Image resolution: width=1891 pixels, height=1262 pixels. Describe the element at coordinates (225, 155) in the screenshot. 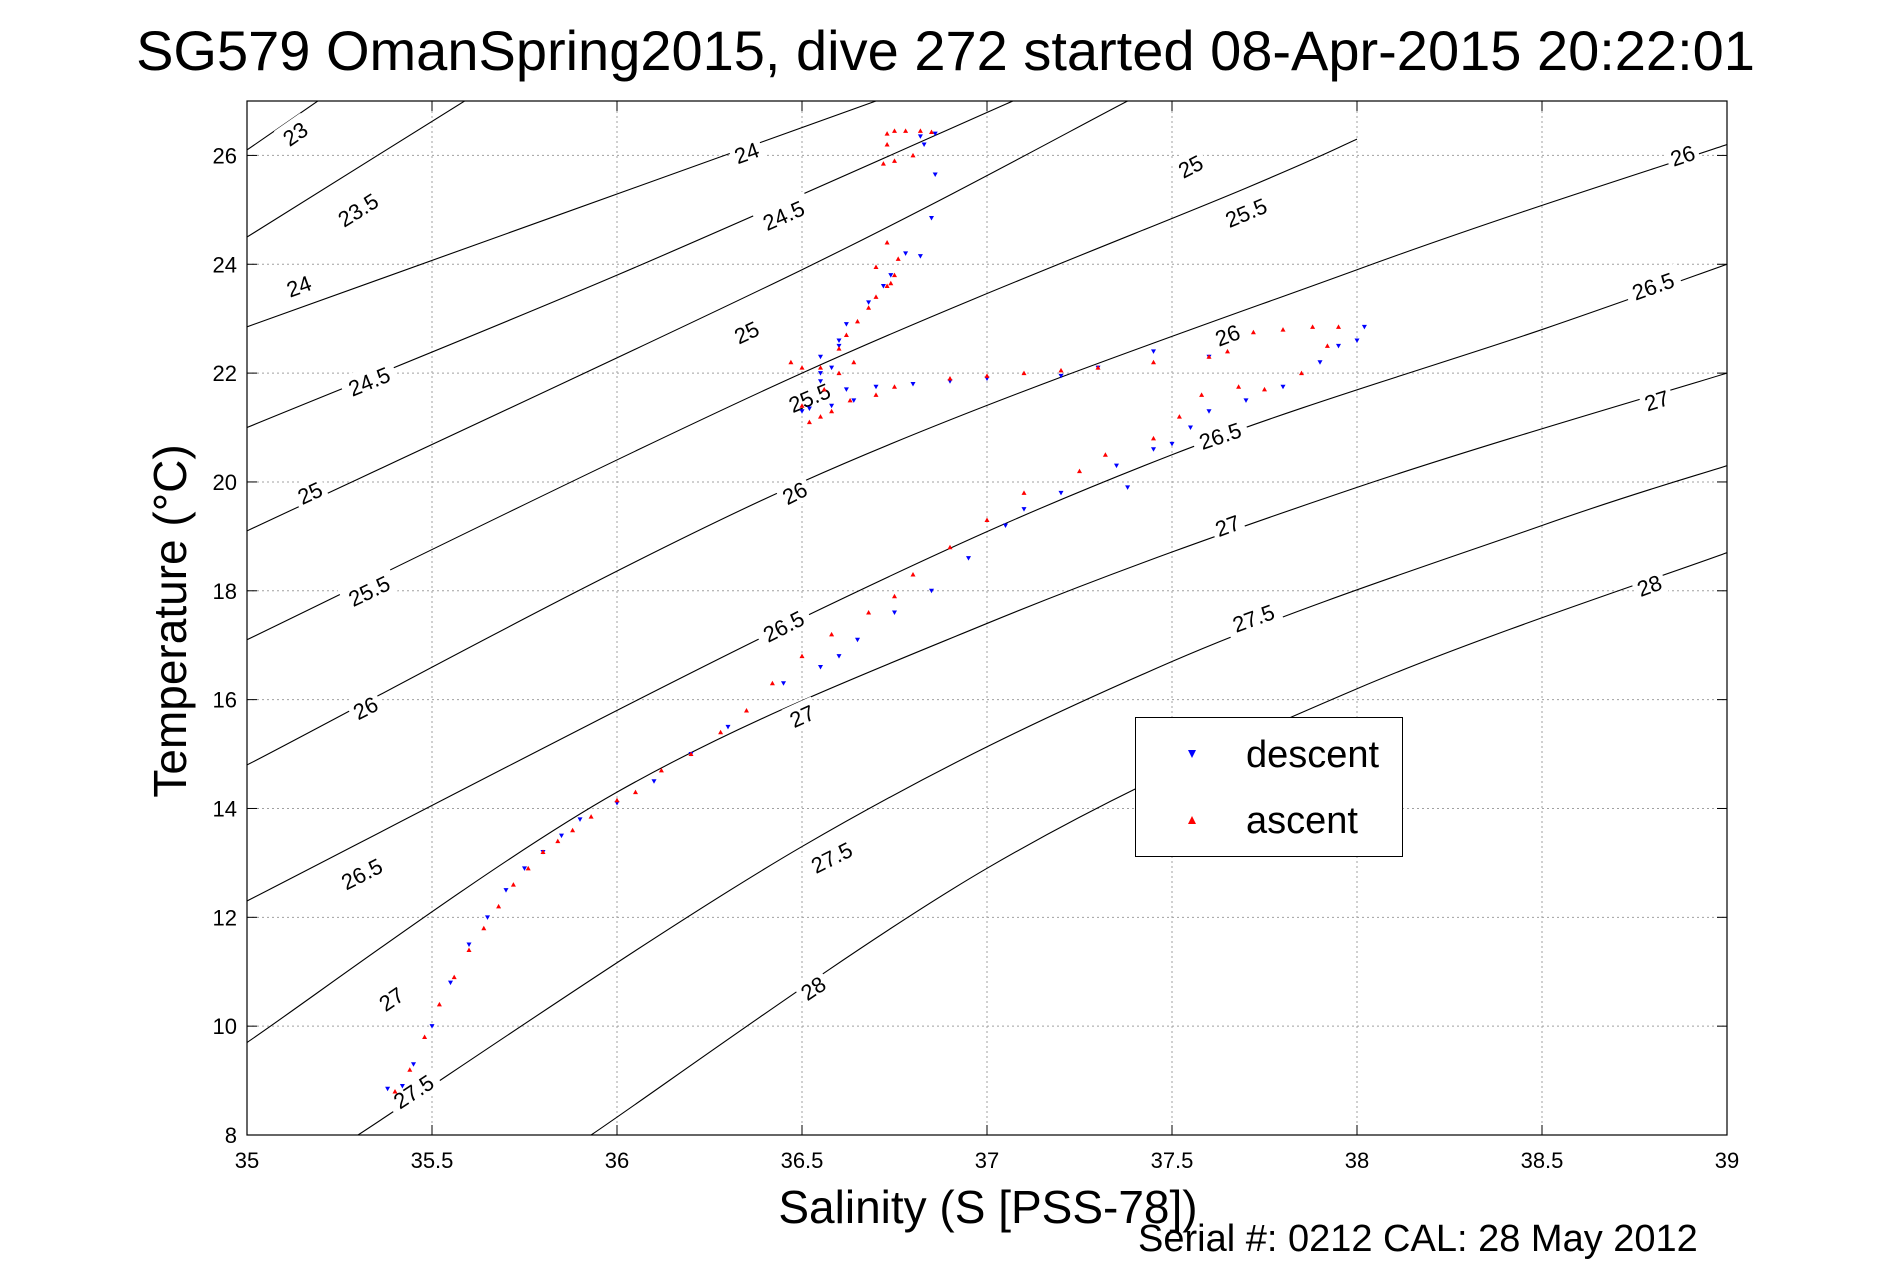

I see `y-tick-label: 26` at that location.